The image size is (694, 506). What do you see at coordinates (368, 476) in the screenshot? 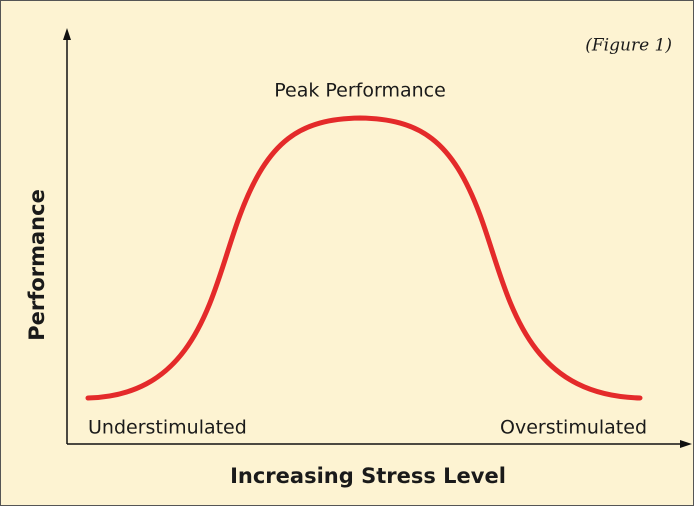
I see `x-axis-label: Increasing Stress Level` at bounding box center [368, 476].